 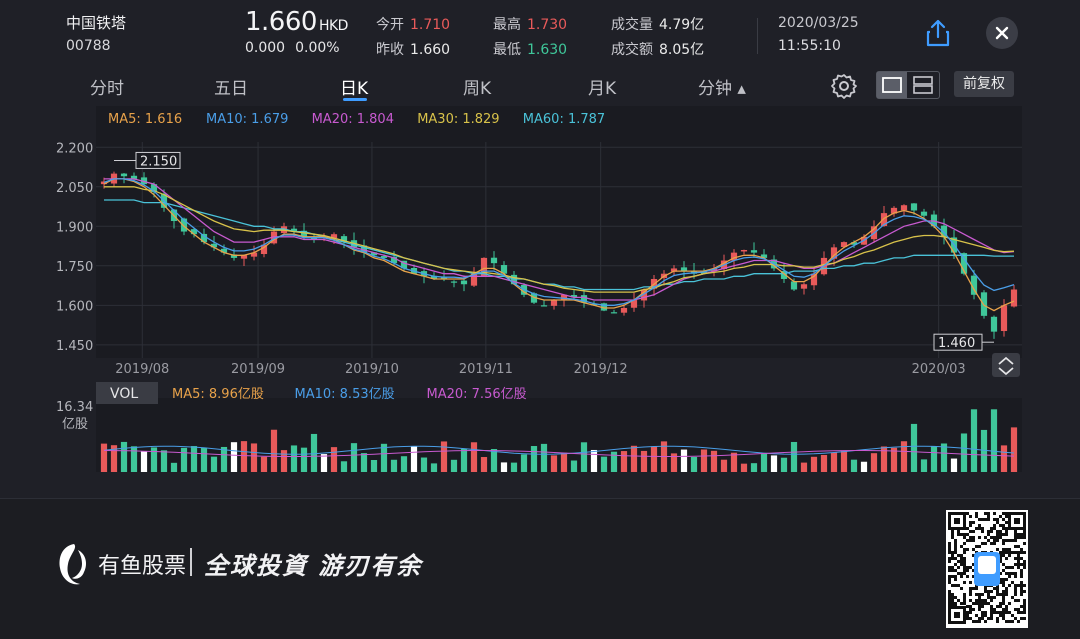 What do you see at coordinates (722, 89) in the screenshot?
I see `tab-minute: 分钟 ▴` at bounding box center [722, 89].